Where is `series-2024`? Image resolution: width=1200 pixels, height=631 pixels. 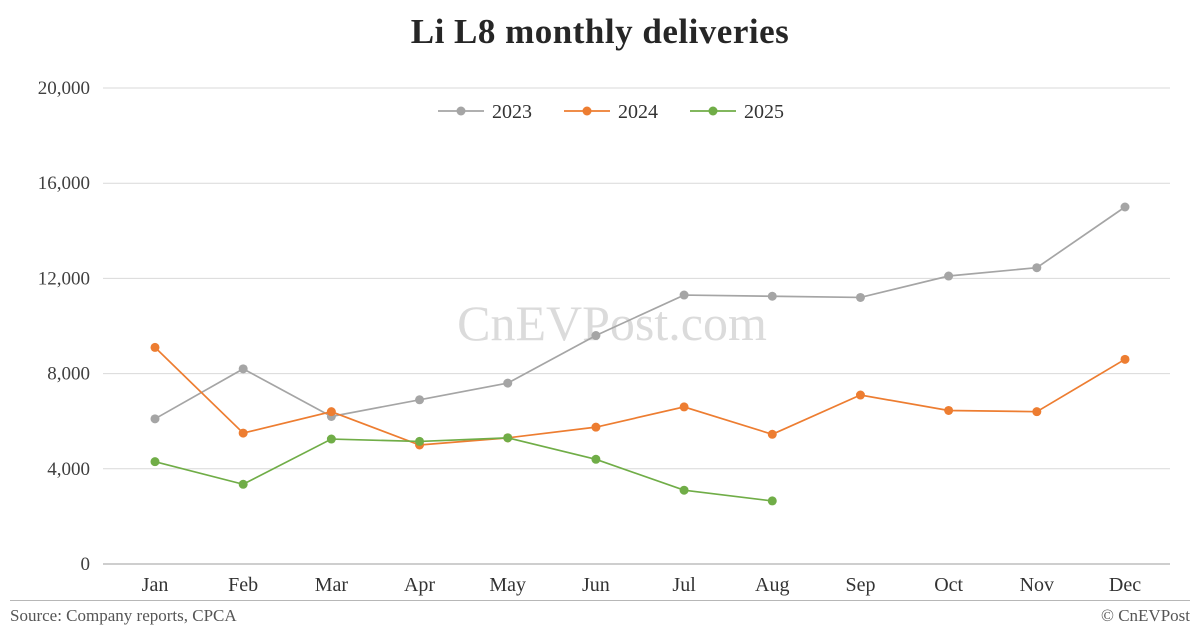 series-2024 is located at coordinates (640, 396).